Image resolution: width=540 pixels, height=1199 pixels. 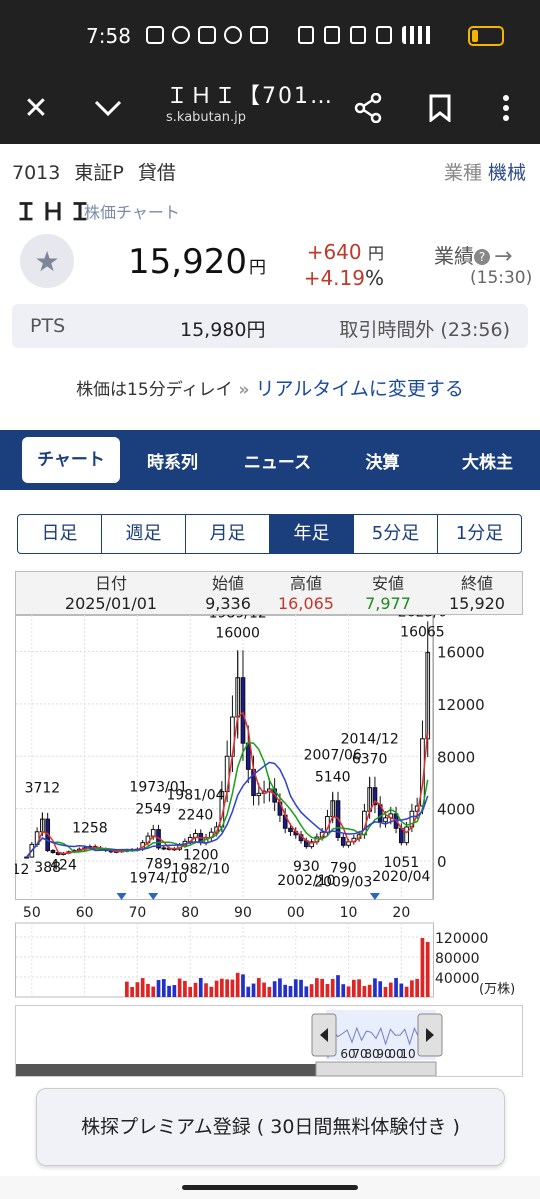 I want to click on performance-link: 業績? →, so click(x=473, y=254).